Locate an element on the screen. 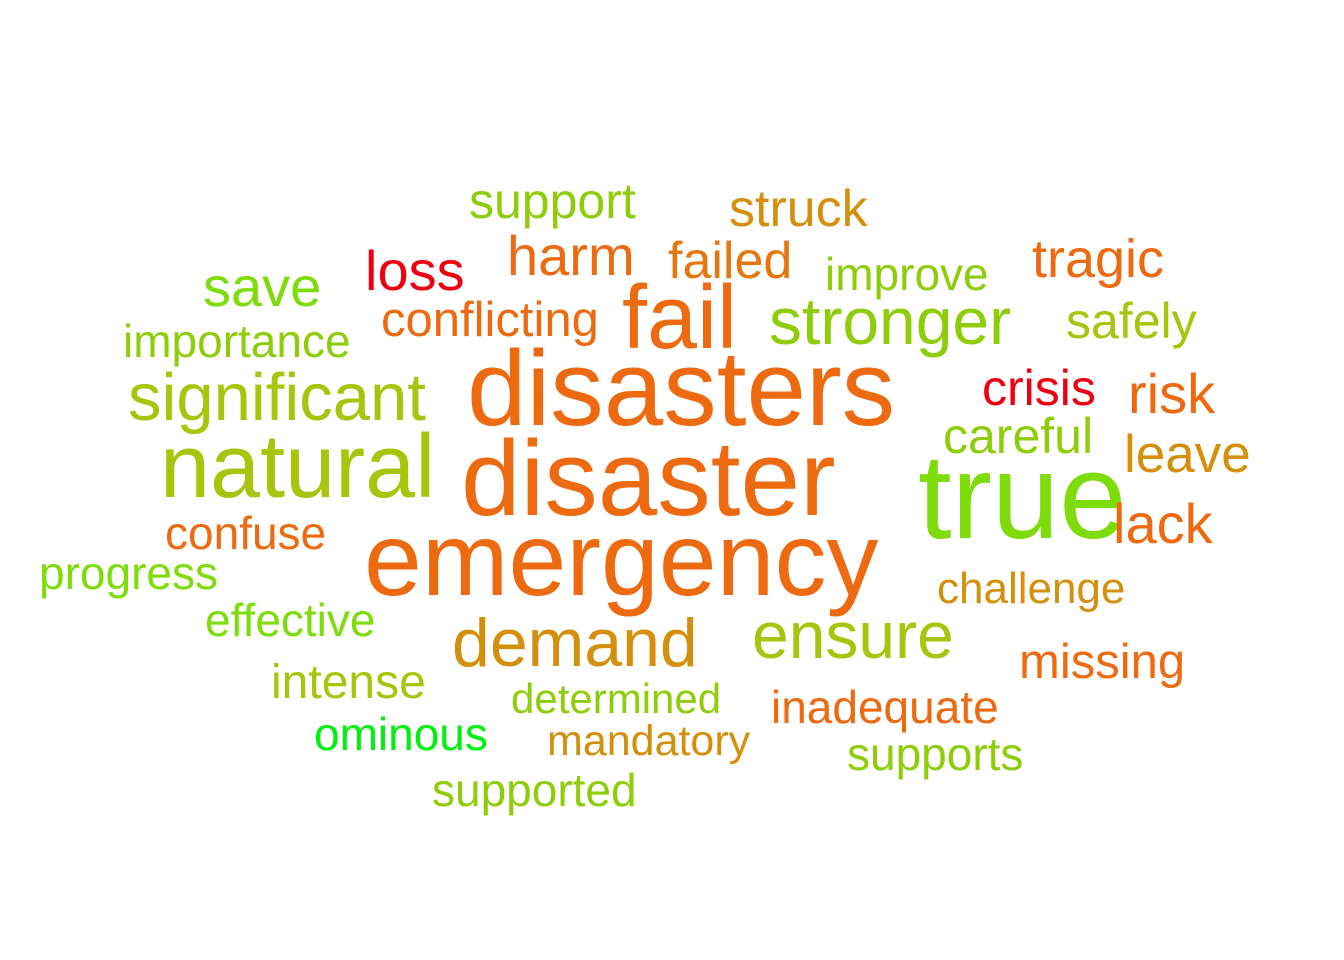 The height and width of the screenshot is (960, 1344). word-inadequate: inadequate is located at coordinates (885, 707).